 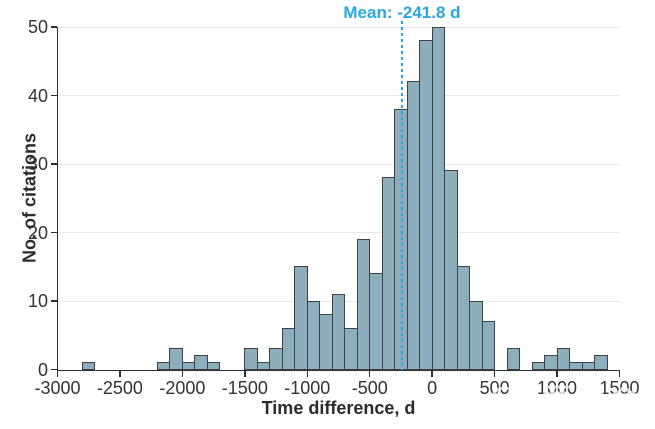 I want to click on x-tick-label: 500, so click(x=494, y=387).